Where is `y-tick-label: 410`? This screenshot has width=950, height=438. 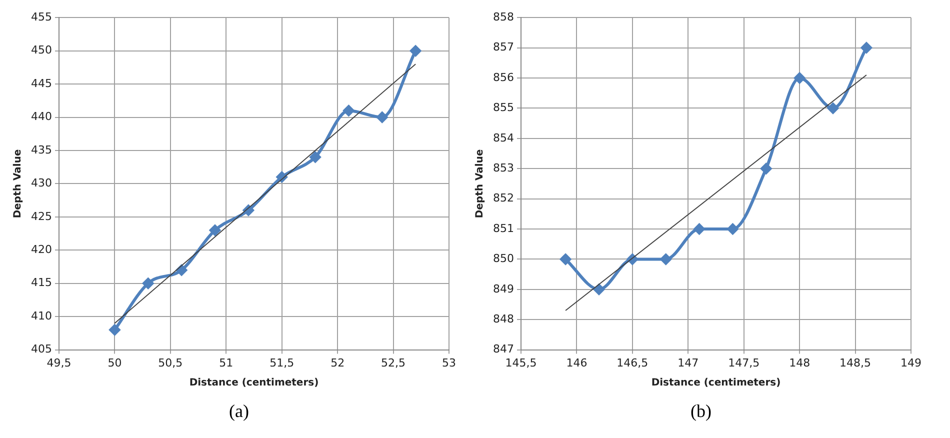
y-tick-label: 410 is located at coordinates (41, 315).